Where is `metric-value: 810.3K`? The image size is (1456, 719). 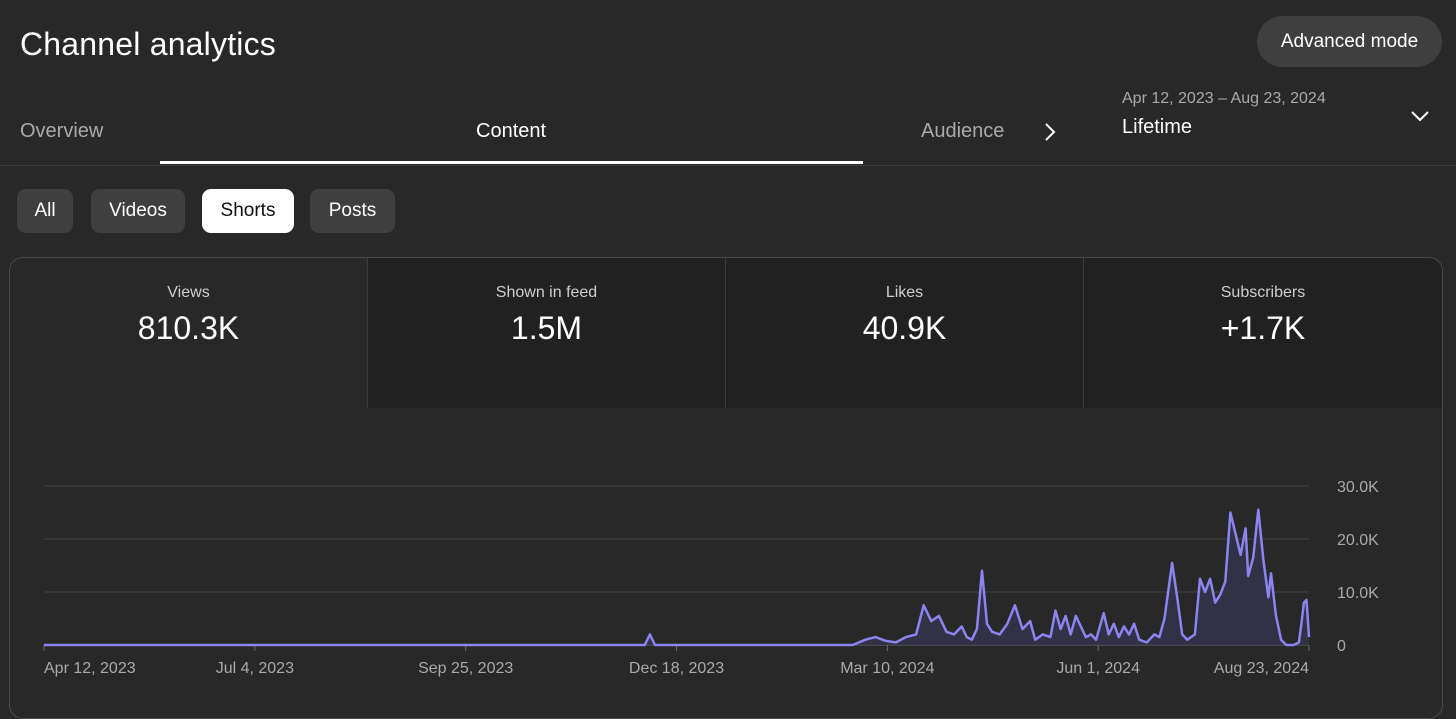 metric-value: 810.3K is located at coordinates (188, 328).